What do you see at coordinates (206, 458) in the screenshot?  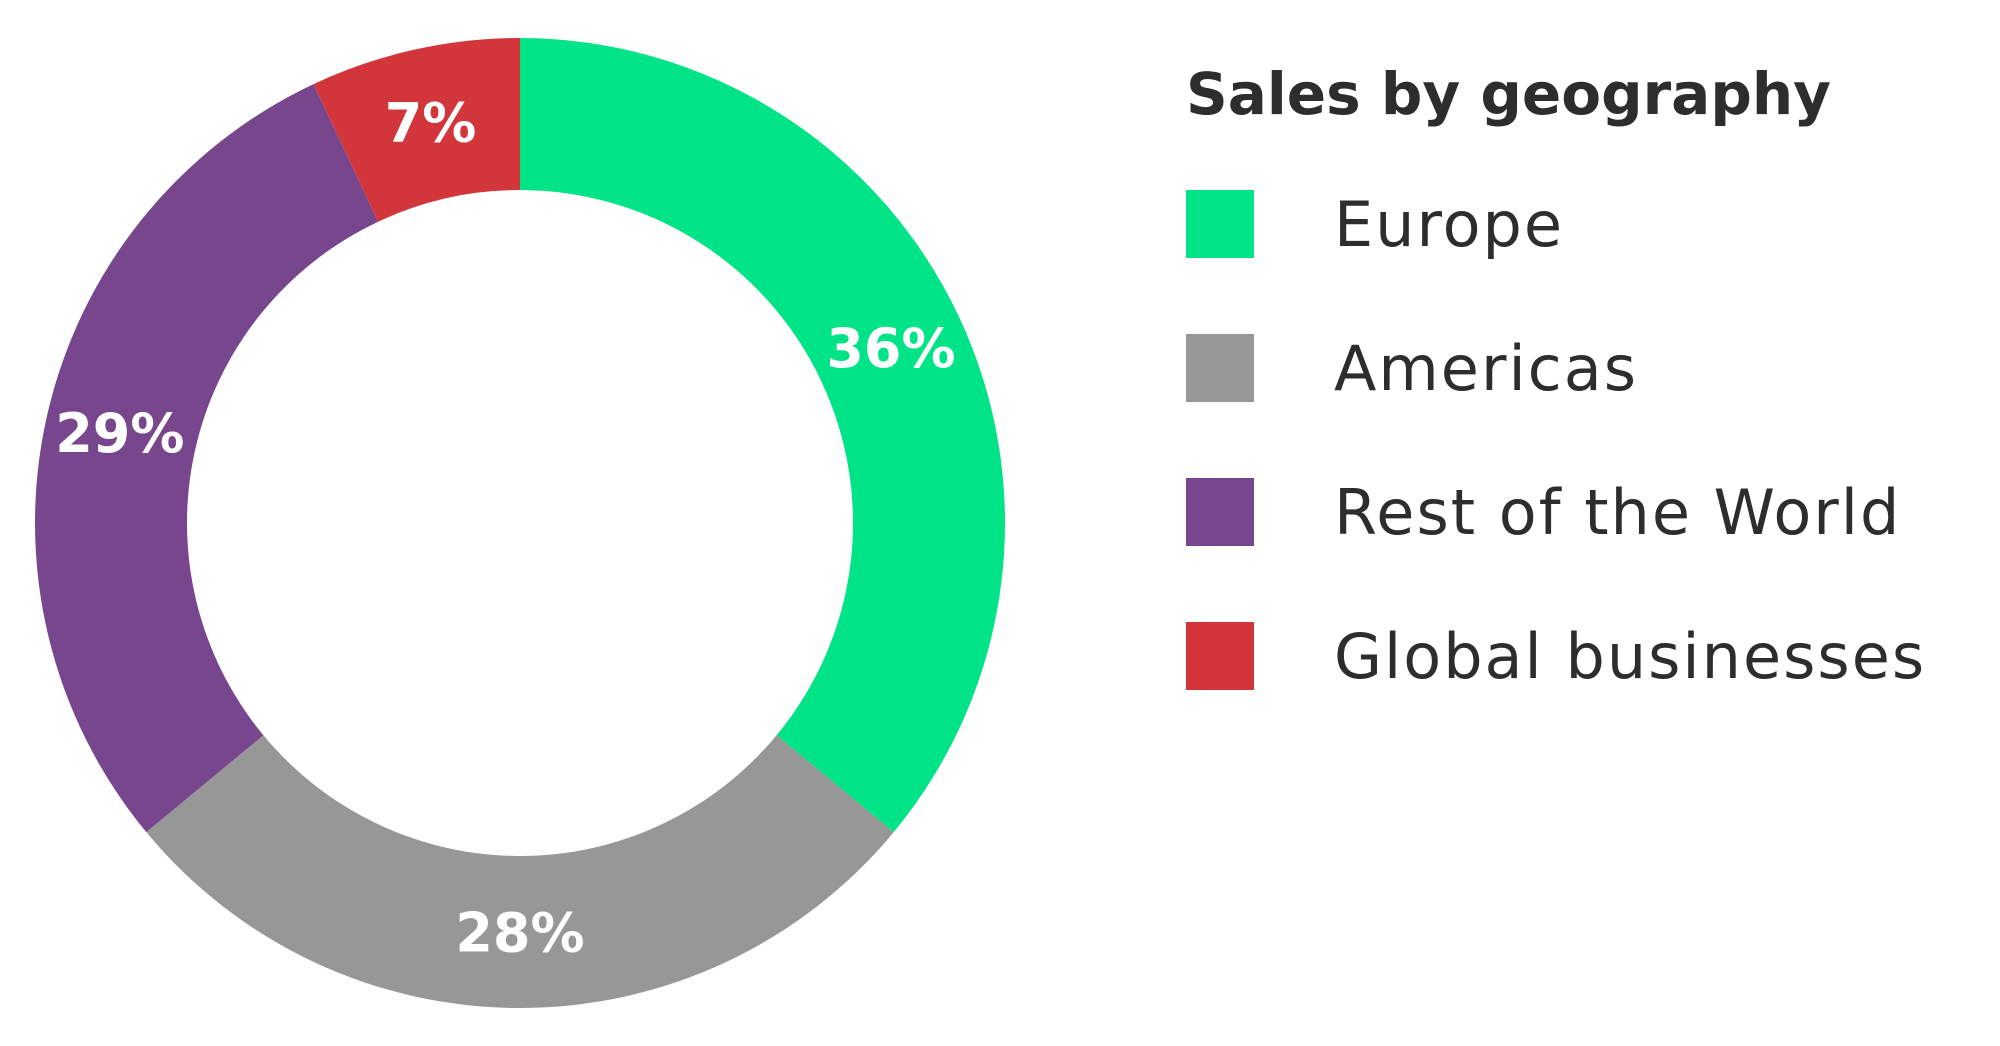 I see `slice-rest-of-the-world` at bounding box center [206, 458].